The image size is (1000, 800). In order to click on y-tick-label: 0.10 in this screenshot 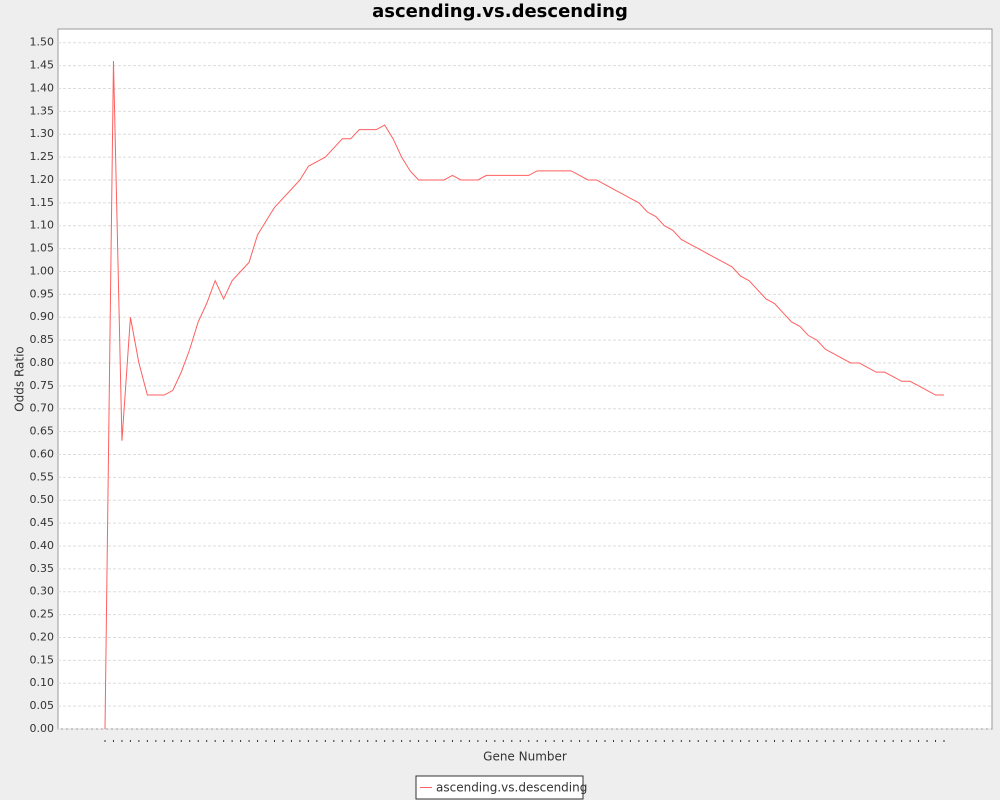, I will do `click(42, 682)`.